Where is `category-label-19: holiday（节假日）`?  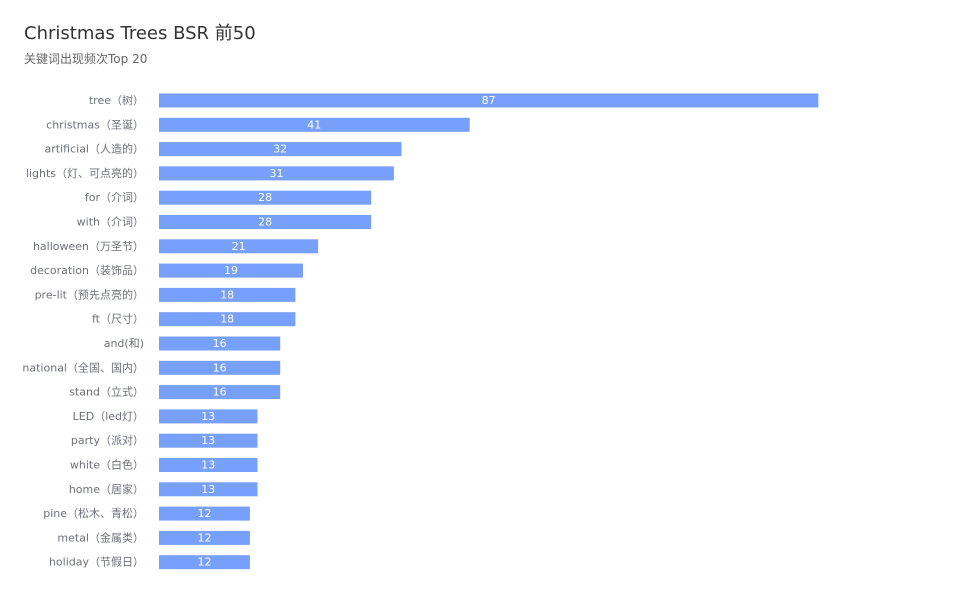
category-label-19: holiday（节假日） is located at coordinates (96, 562).